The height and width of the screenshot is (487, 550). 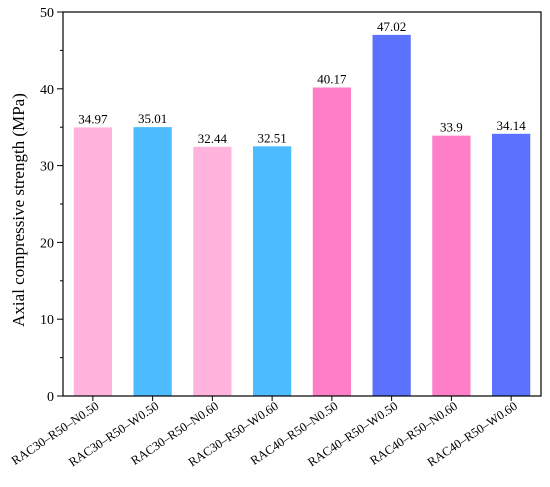 I want to click on y-tick-label-50: 50, so click(x=47, y=13).